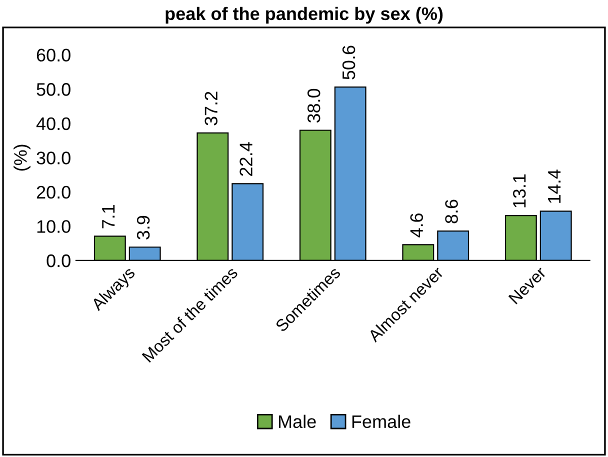 This screenshot has width=608, height=457. I want to click on legend-label: Male, so click(297, 421).